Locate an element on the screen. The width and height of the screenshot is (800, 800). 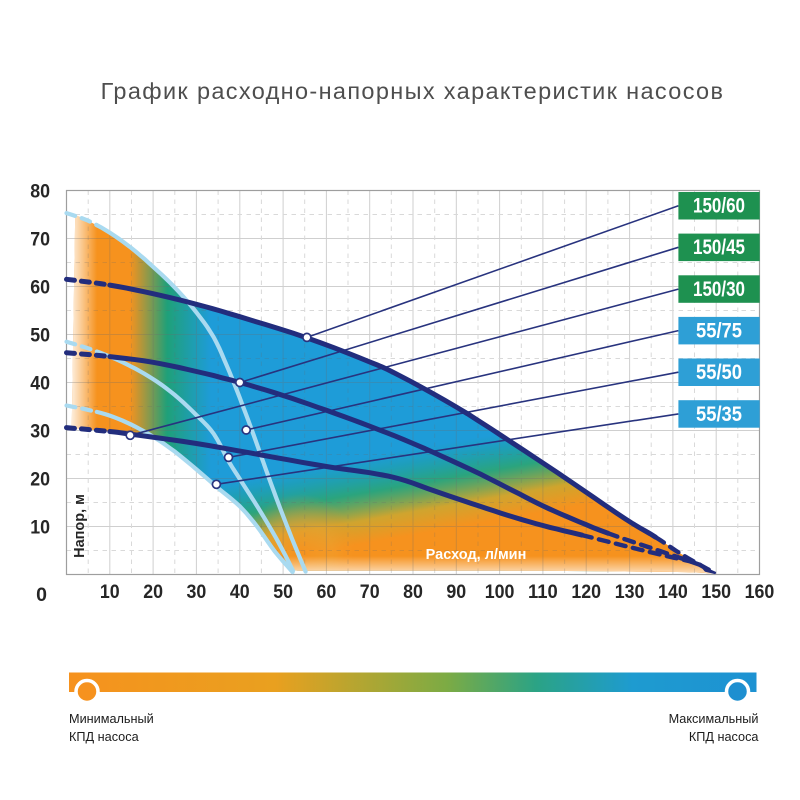
svg-text: 120 is located at coordinates (586, 592).